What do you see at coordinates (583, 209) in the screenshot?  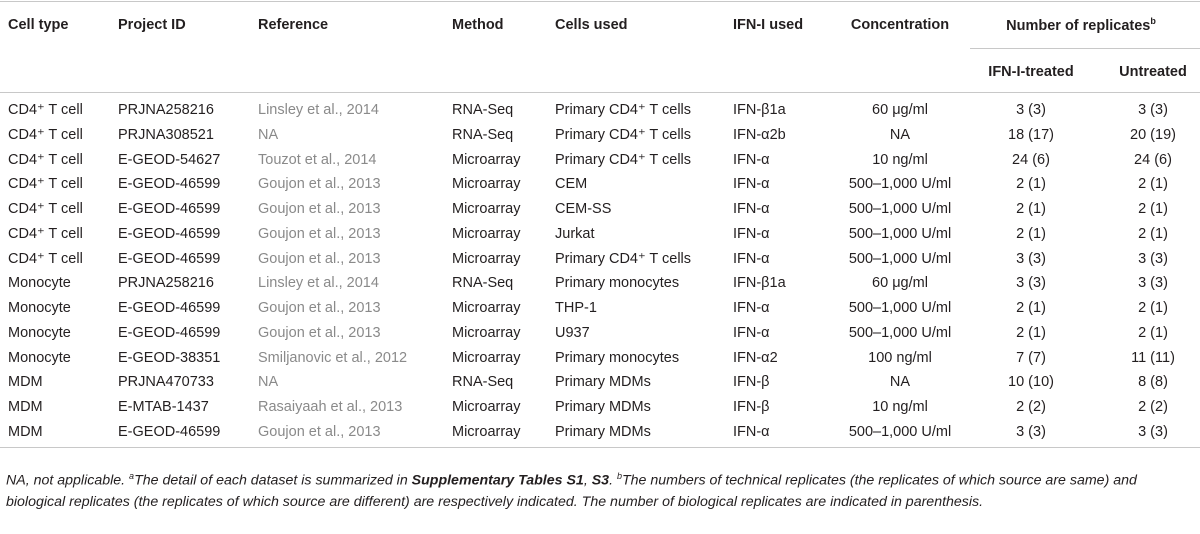 I see `table-cell: CEM-SS` at bounding box center [583, 209].